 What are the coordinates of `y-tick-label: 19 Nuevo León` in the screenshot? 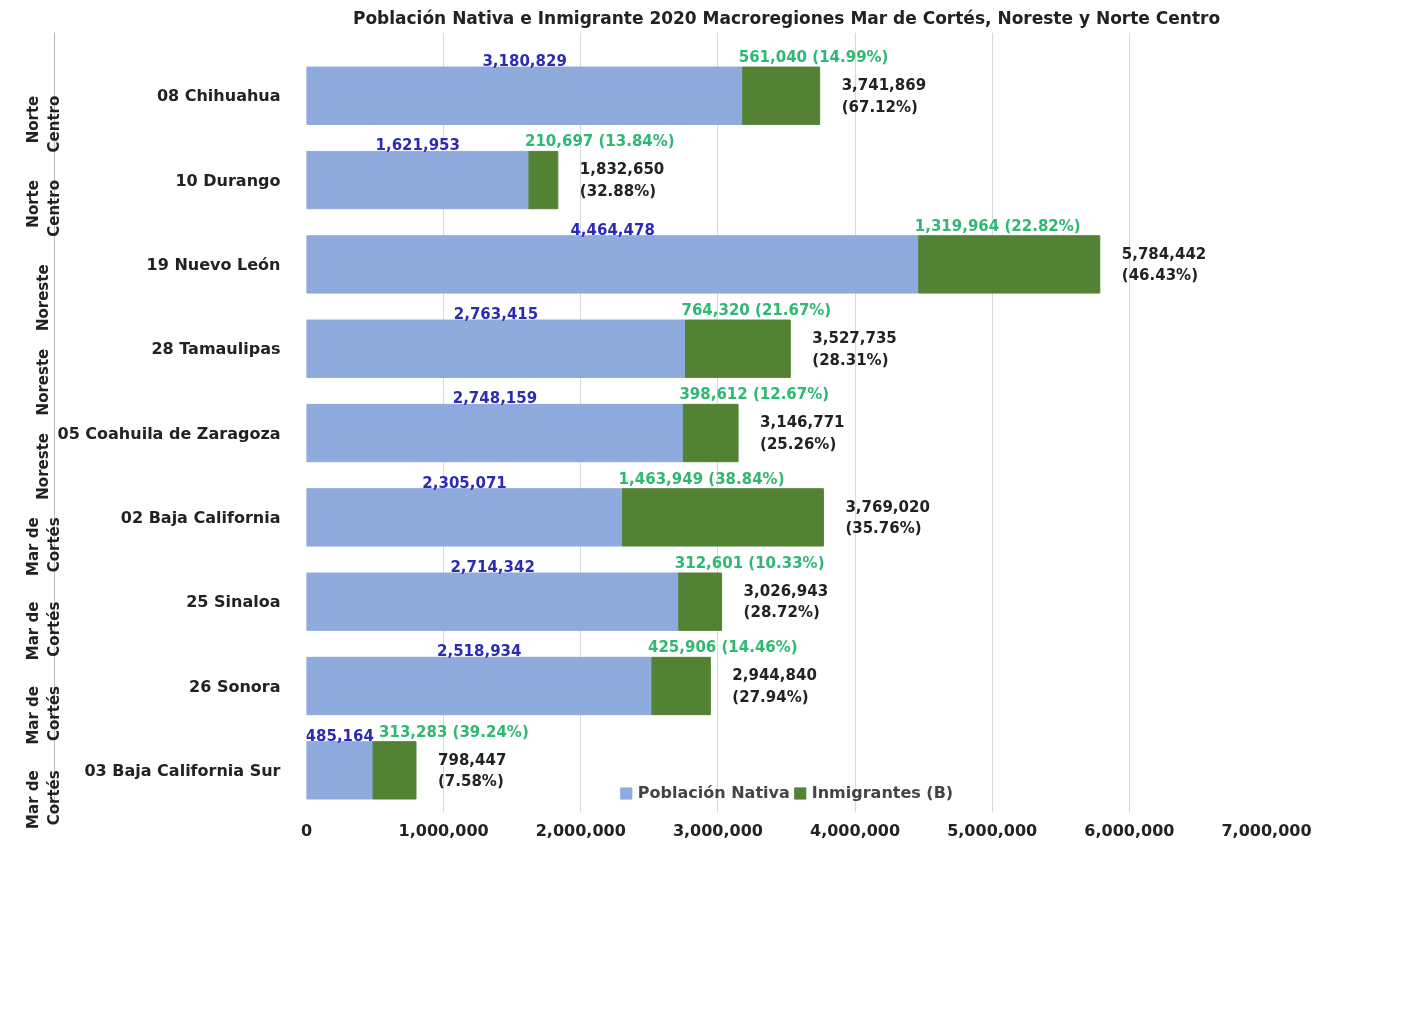 It's located at (213, 264).